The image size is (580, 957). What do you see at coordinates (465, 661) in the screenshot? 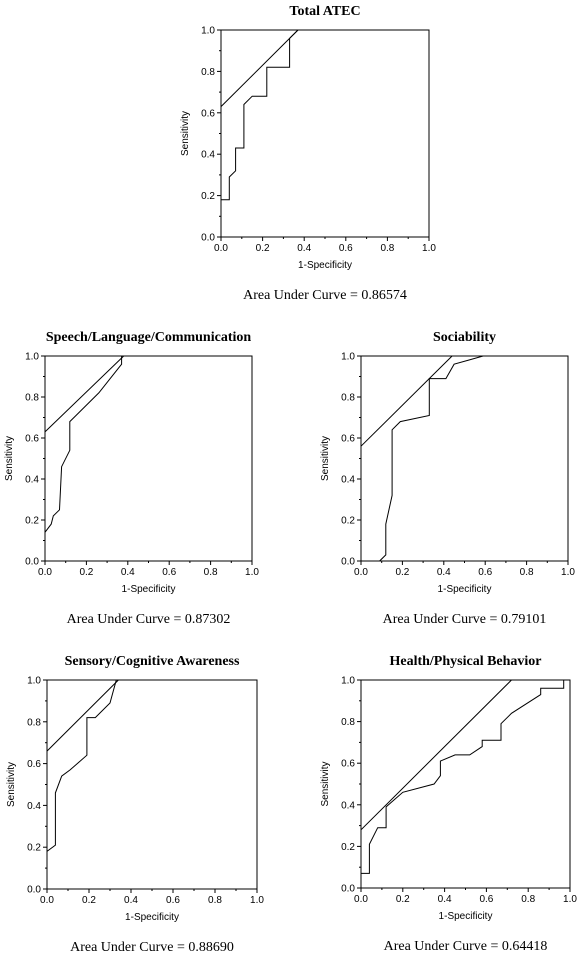
I see `chart-title: Health/Physical Behavior` at bounding box center [465, 661].